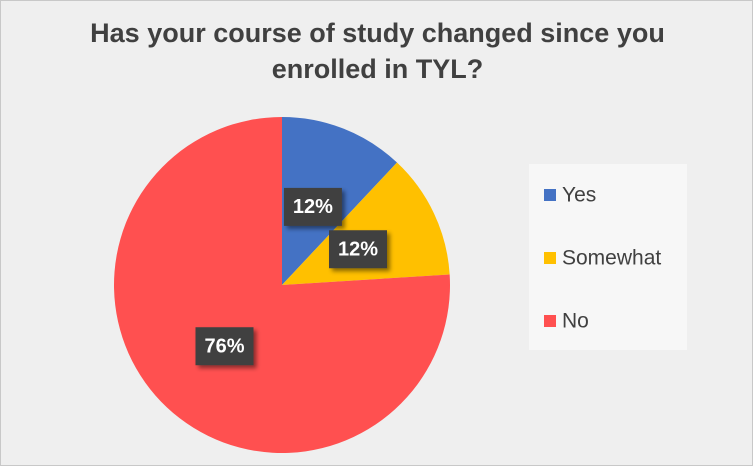 The height and width of the screenshot is (466, 753). I want to click on pie-slice, so click(366, 223).